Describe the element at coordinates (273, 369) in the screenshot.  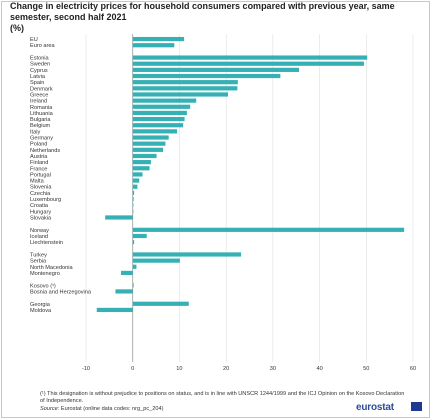
I see `x-tick-label: 30` at that location.